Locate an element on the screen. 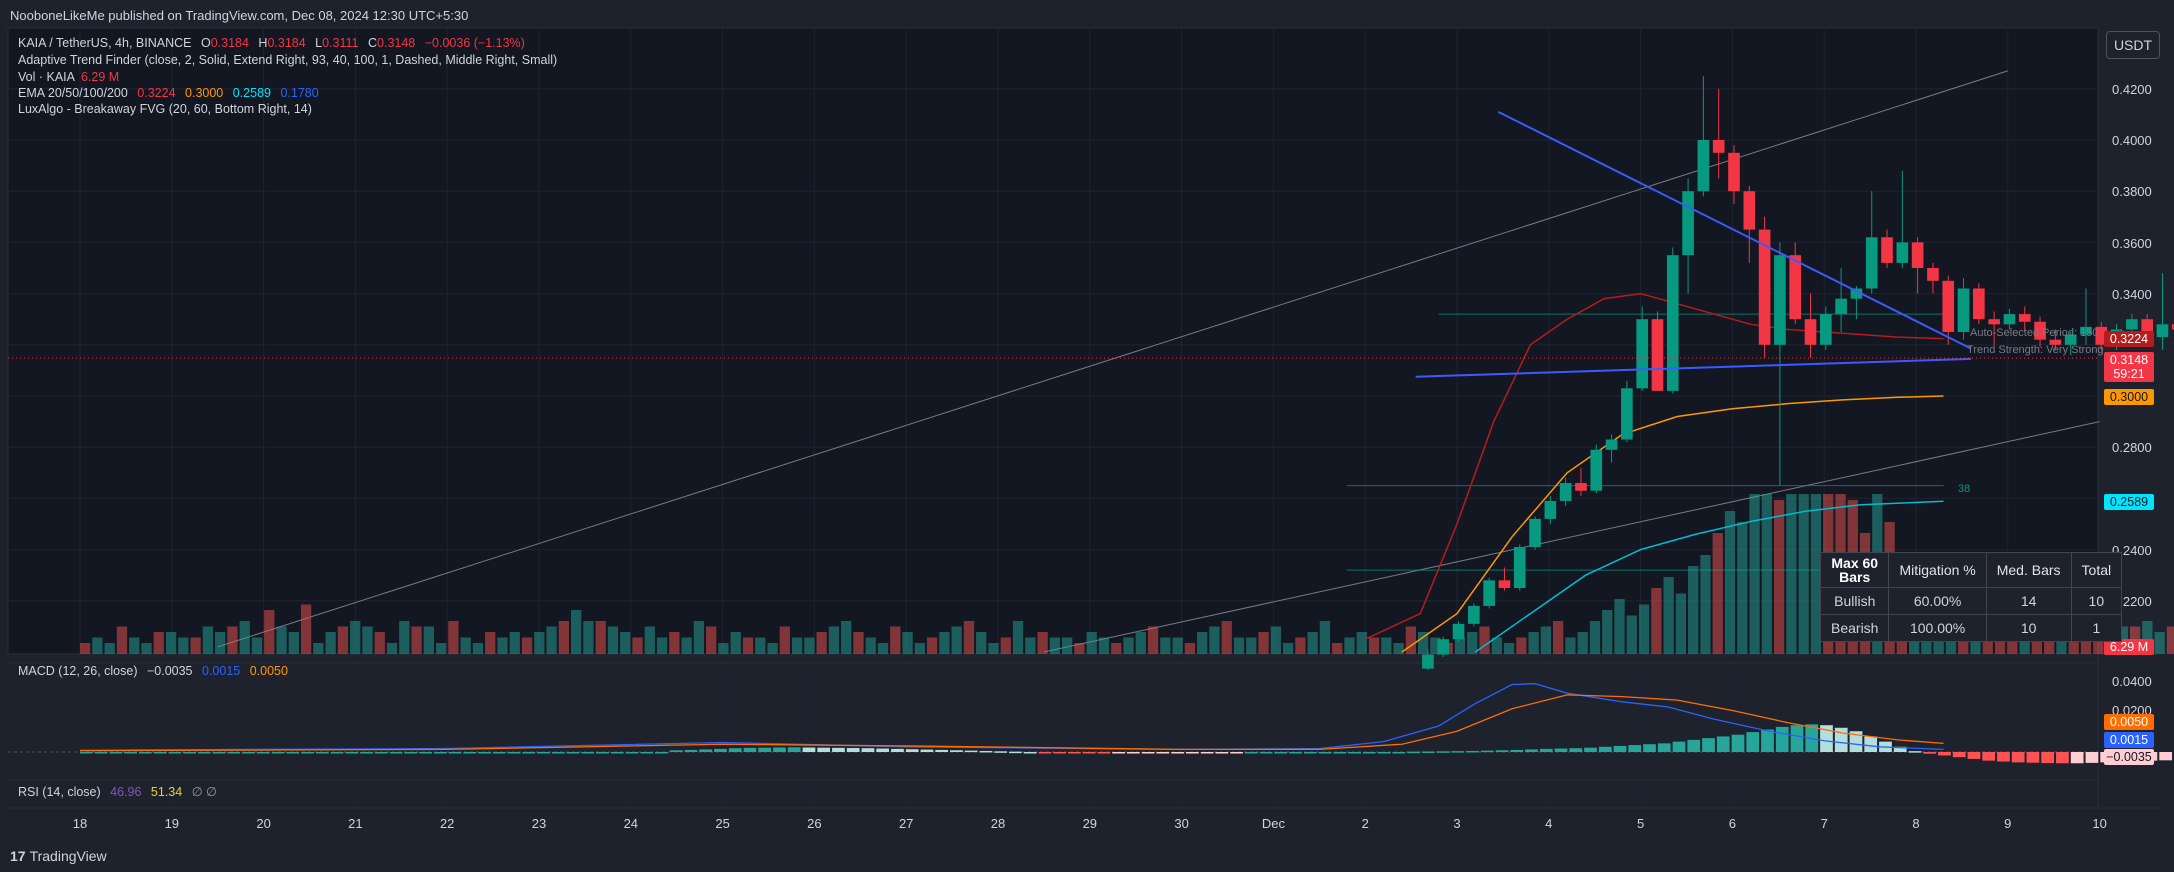 This screenshot has width=2174, height=872. time-tick-label: 24 is located at coordinates (631, 823).